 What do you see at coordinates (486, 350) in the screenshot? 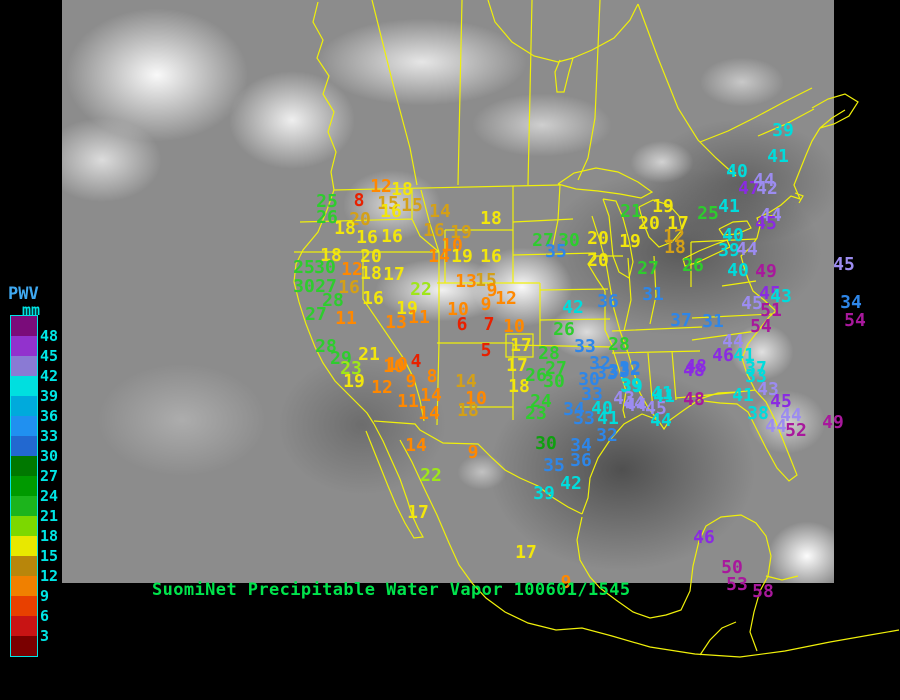
I see `station-pwv-value: 5` at bounding box center [486, 350].